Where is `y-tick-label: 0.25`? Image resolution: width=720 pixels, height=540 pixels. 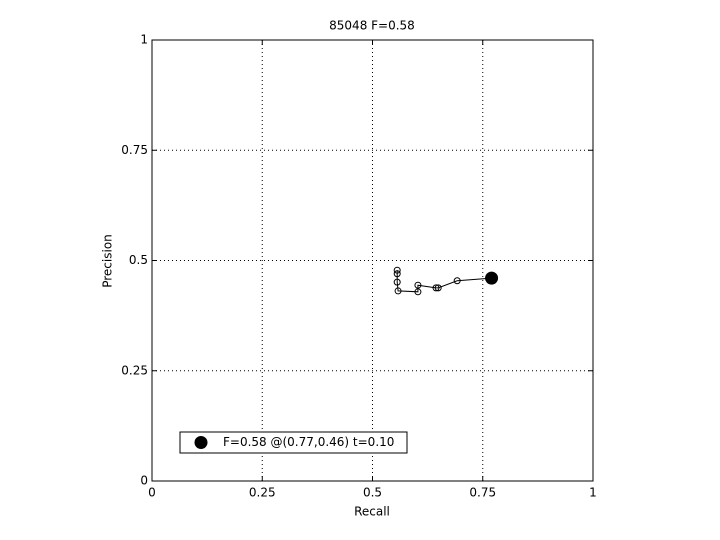 y-tick-label: 0.25 is located at coordinates (134, 370).